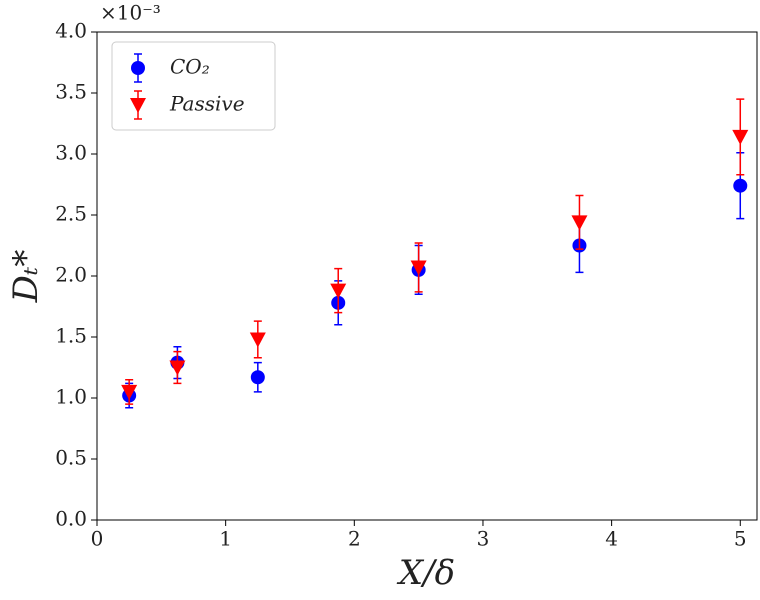 The width and height of the screenshot is (760, 600). I want to click on x-tick-label: 1, so click(225, 539).